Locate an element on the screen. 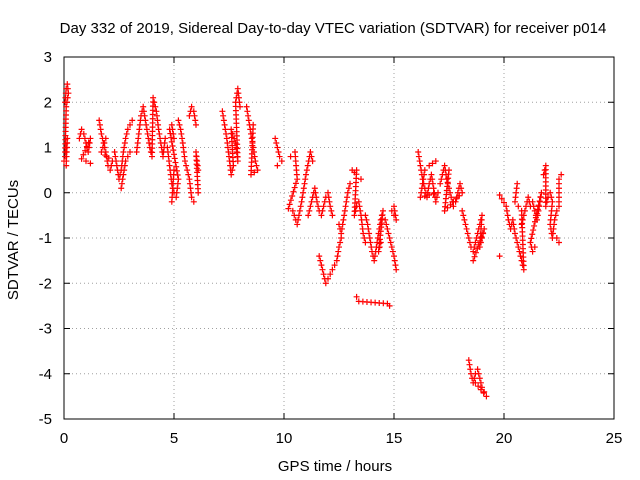 This screenshot has height=480, width=640. x-tick-label: 5 is located at coordinates (174, 438).